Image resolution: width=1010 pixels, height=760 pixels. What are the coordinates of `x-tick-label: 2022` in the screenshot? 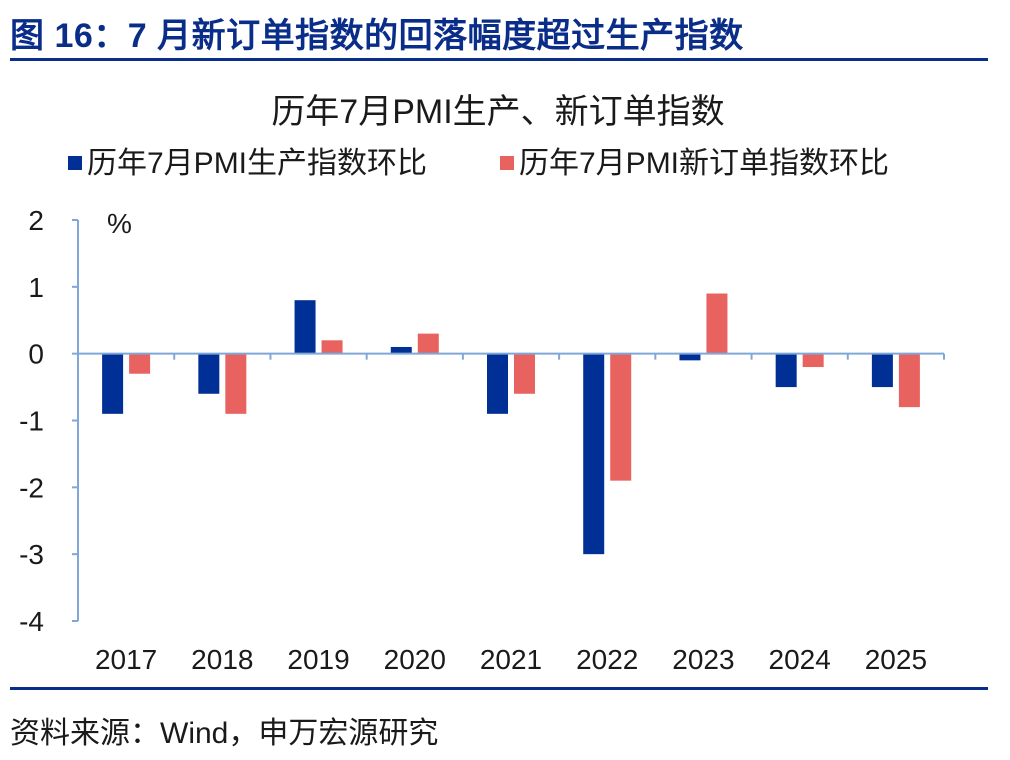 It's located at (607, 659).